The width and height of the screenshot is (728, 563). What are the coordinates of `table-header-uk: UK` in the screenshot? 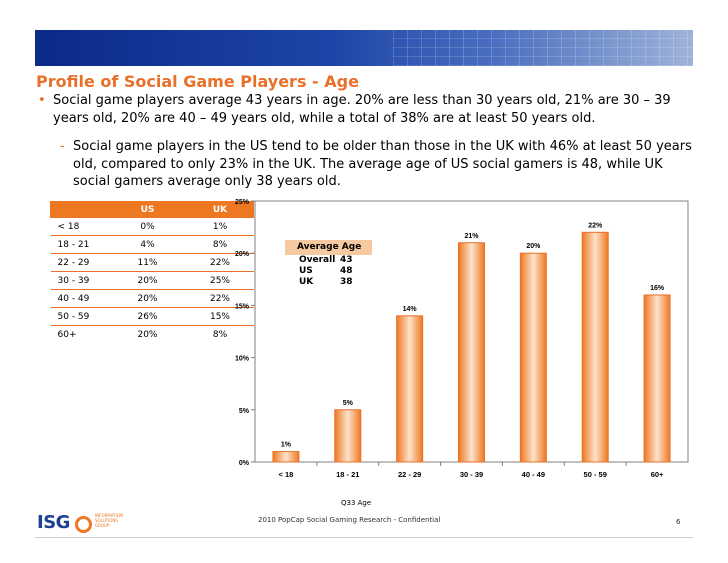 It's located at (220, 209).